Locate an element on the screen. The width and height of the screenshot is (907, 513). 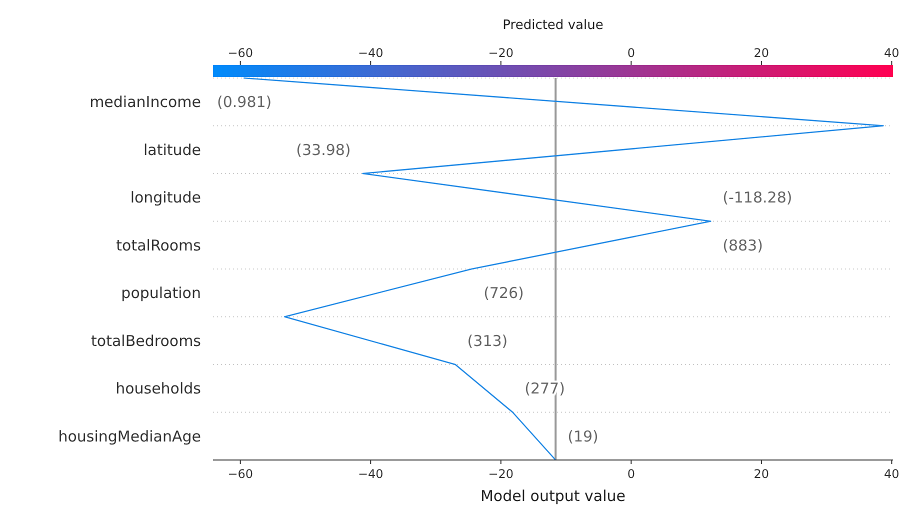
color-bar-label: −20 is located at coordinates (501, 53).